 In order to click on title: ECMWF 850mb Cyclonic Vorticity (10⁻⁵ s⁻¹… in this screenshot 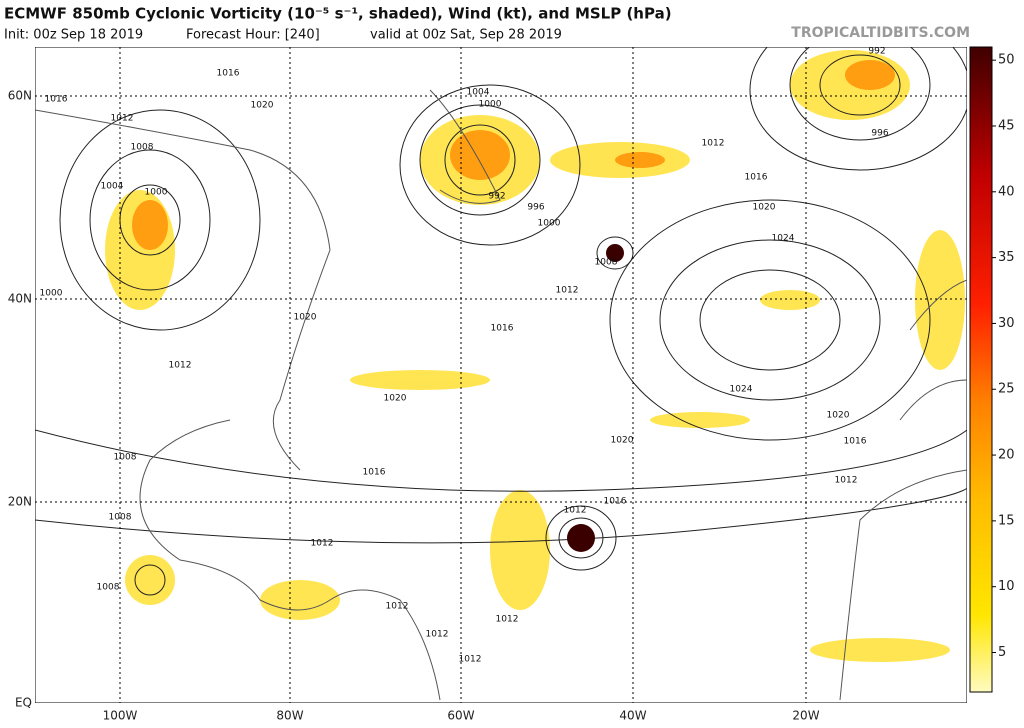, I will do `click(338, 14)`.